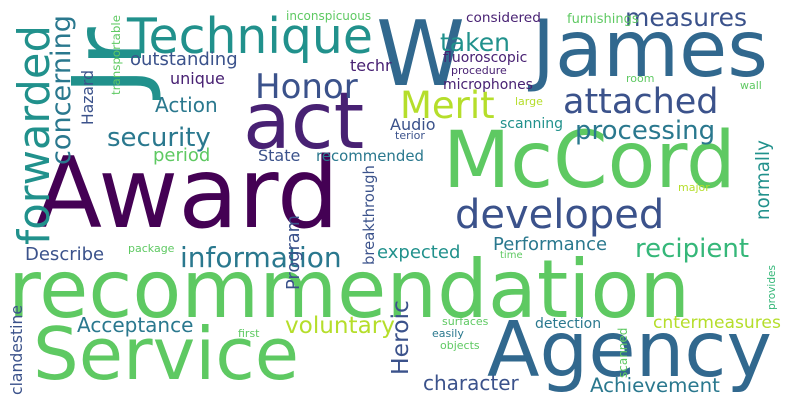  I want to click on word-taken: taken, so click(475, 42).